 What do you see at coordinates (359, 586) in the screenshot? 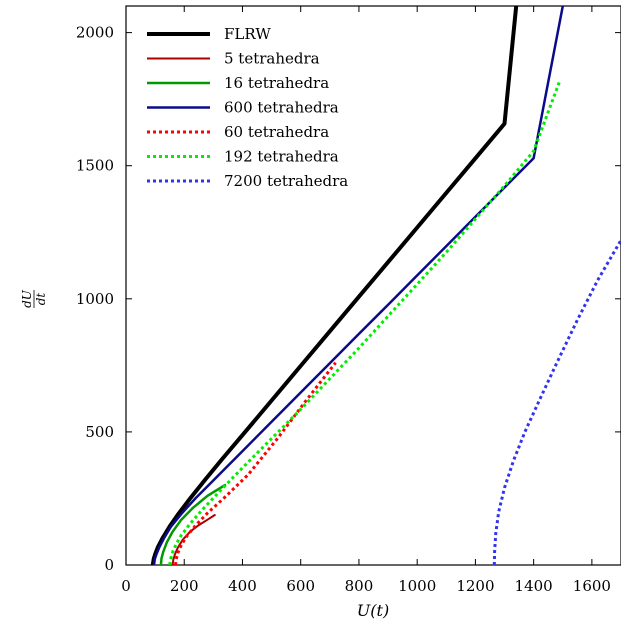
I see `x-tick-label: 800` at bounding box center [359, 586].